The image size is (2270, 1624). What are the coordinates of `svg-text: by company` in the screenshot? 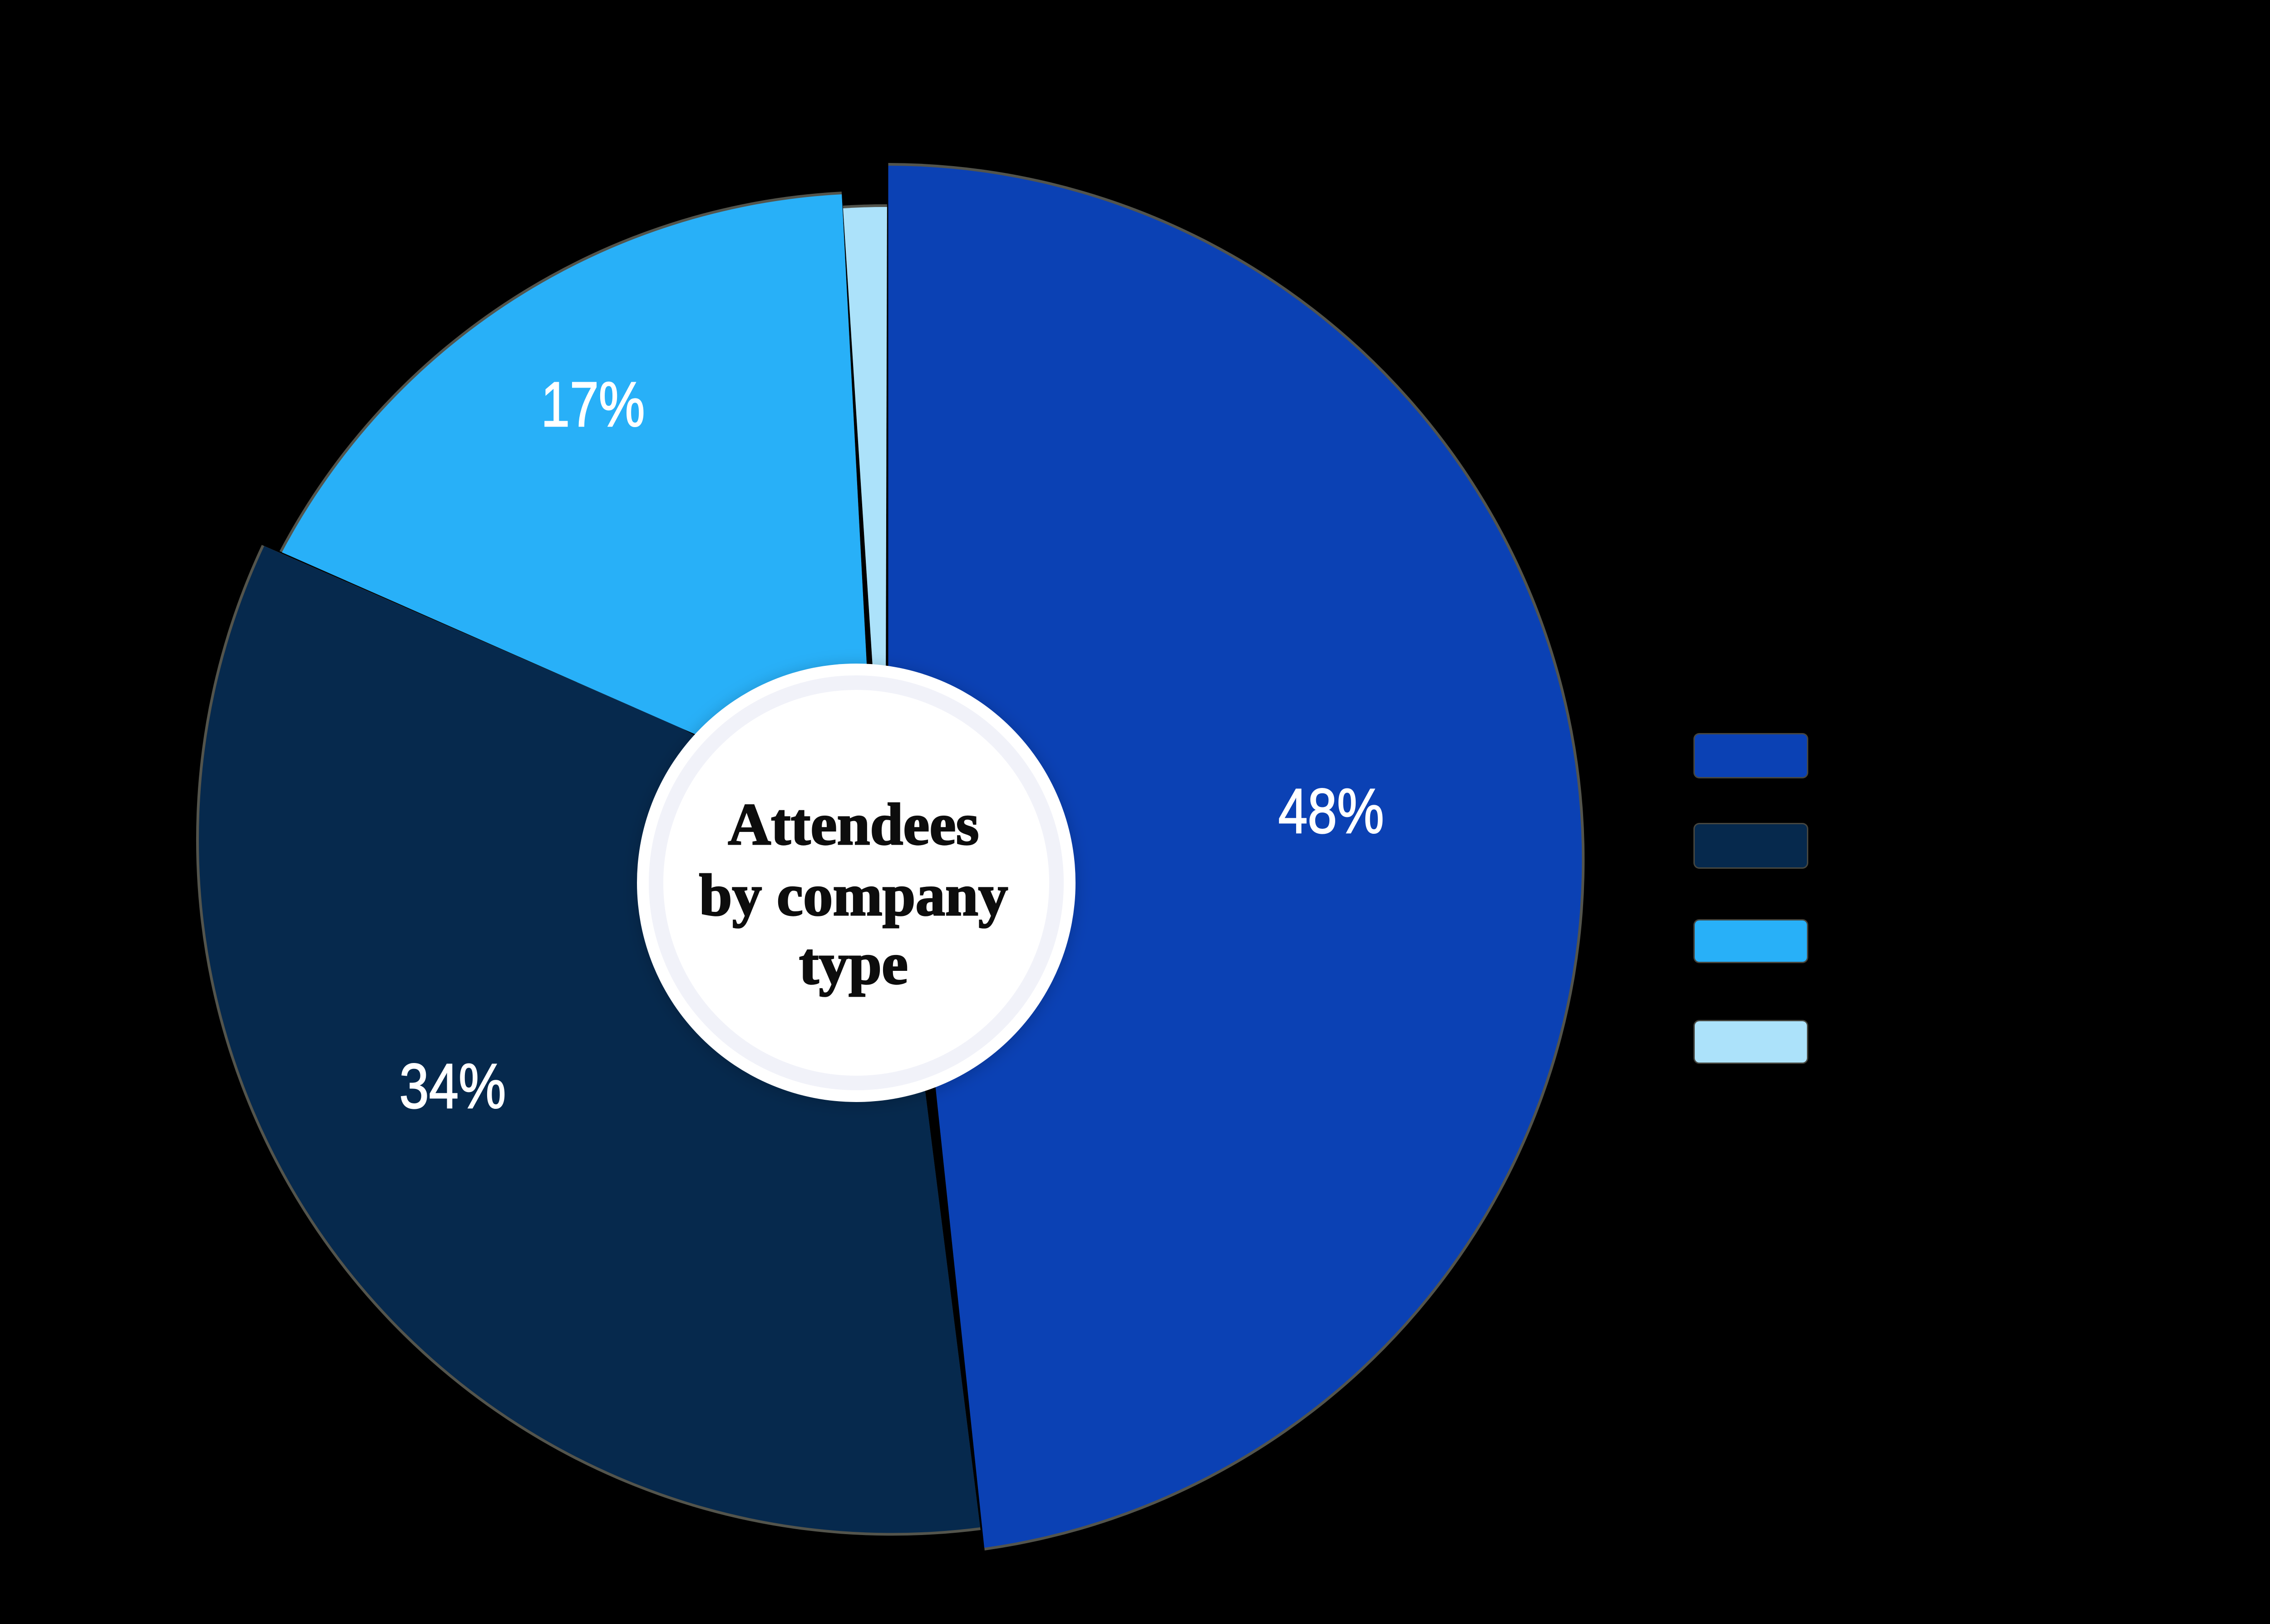 It's located at (853, 895).